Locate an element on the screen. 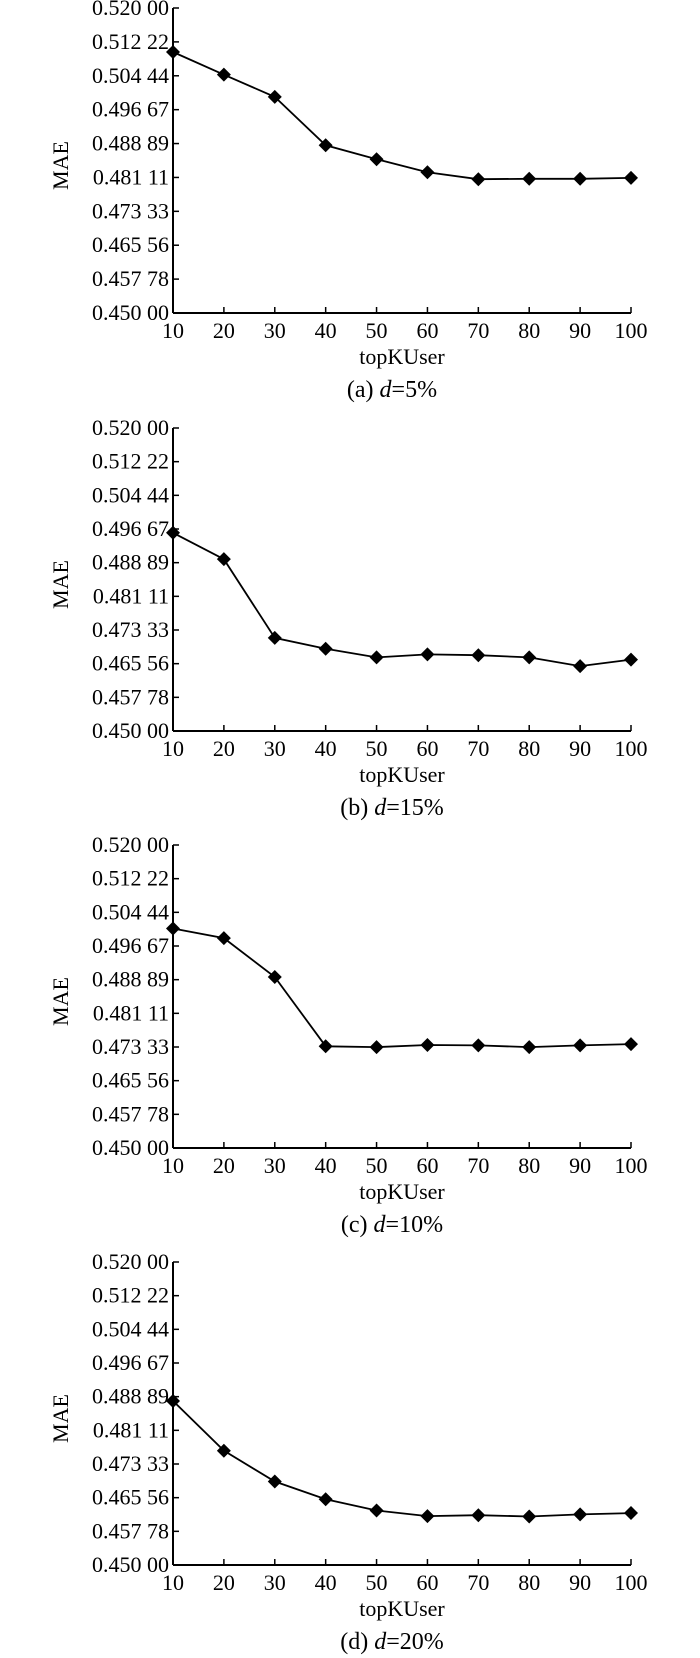 Image resolution: width=700 pixels, height=1658 pixels. y-tick-label: 0.473 33 is located at coordinates (130, 1046).